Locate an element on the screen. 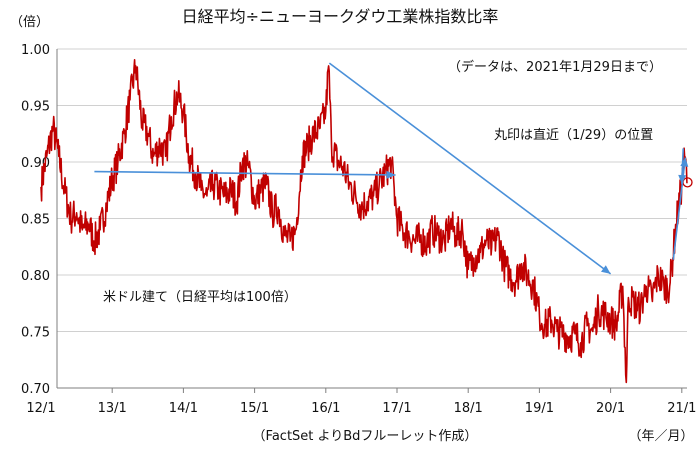 Image resolution: width=700 pixels, height=457 pixels. x-tick-label: 14/1 is located at coordinates (183, 408).